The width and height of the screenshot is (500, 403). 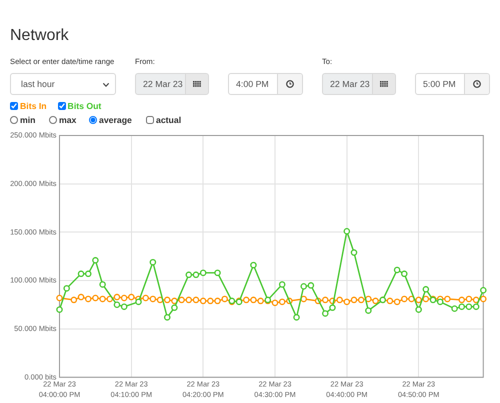 I want to click on text: max, so click(x=67, y=120).